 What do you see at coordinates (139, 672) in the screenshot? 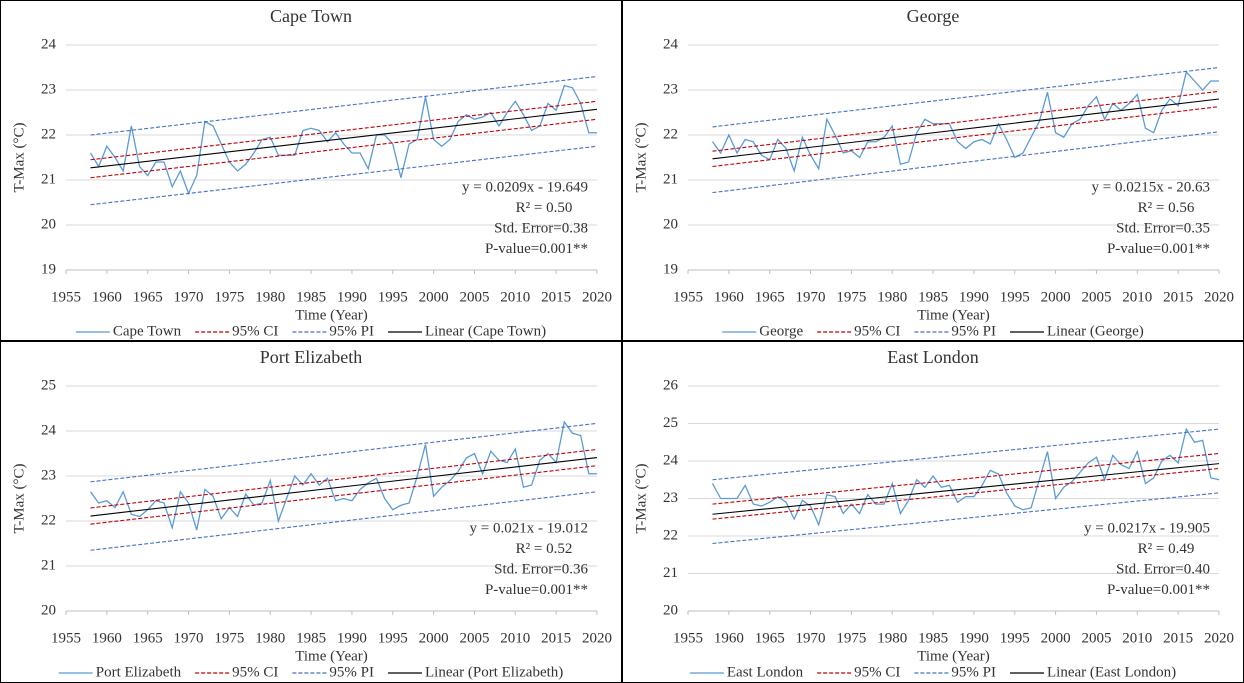
I see `legend-label: Port Elizabeth` at bounding box center [139, 672].